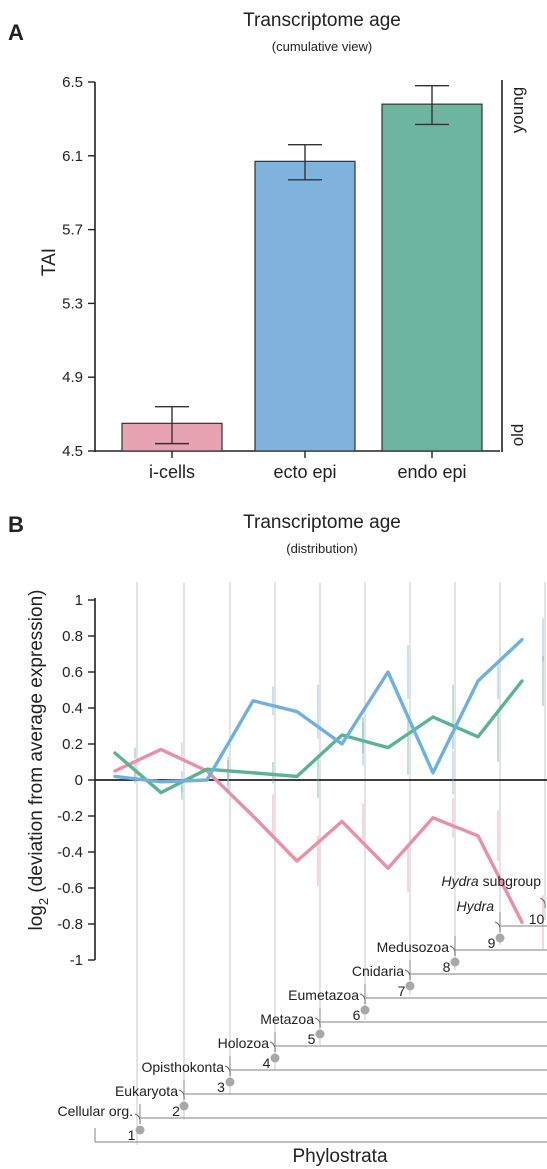 This screenshot has width=547, height=1169. I want to click on phylostratum-name-suffix: subgroup, so click(510, 881).